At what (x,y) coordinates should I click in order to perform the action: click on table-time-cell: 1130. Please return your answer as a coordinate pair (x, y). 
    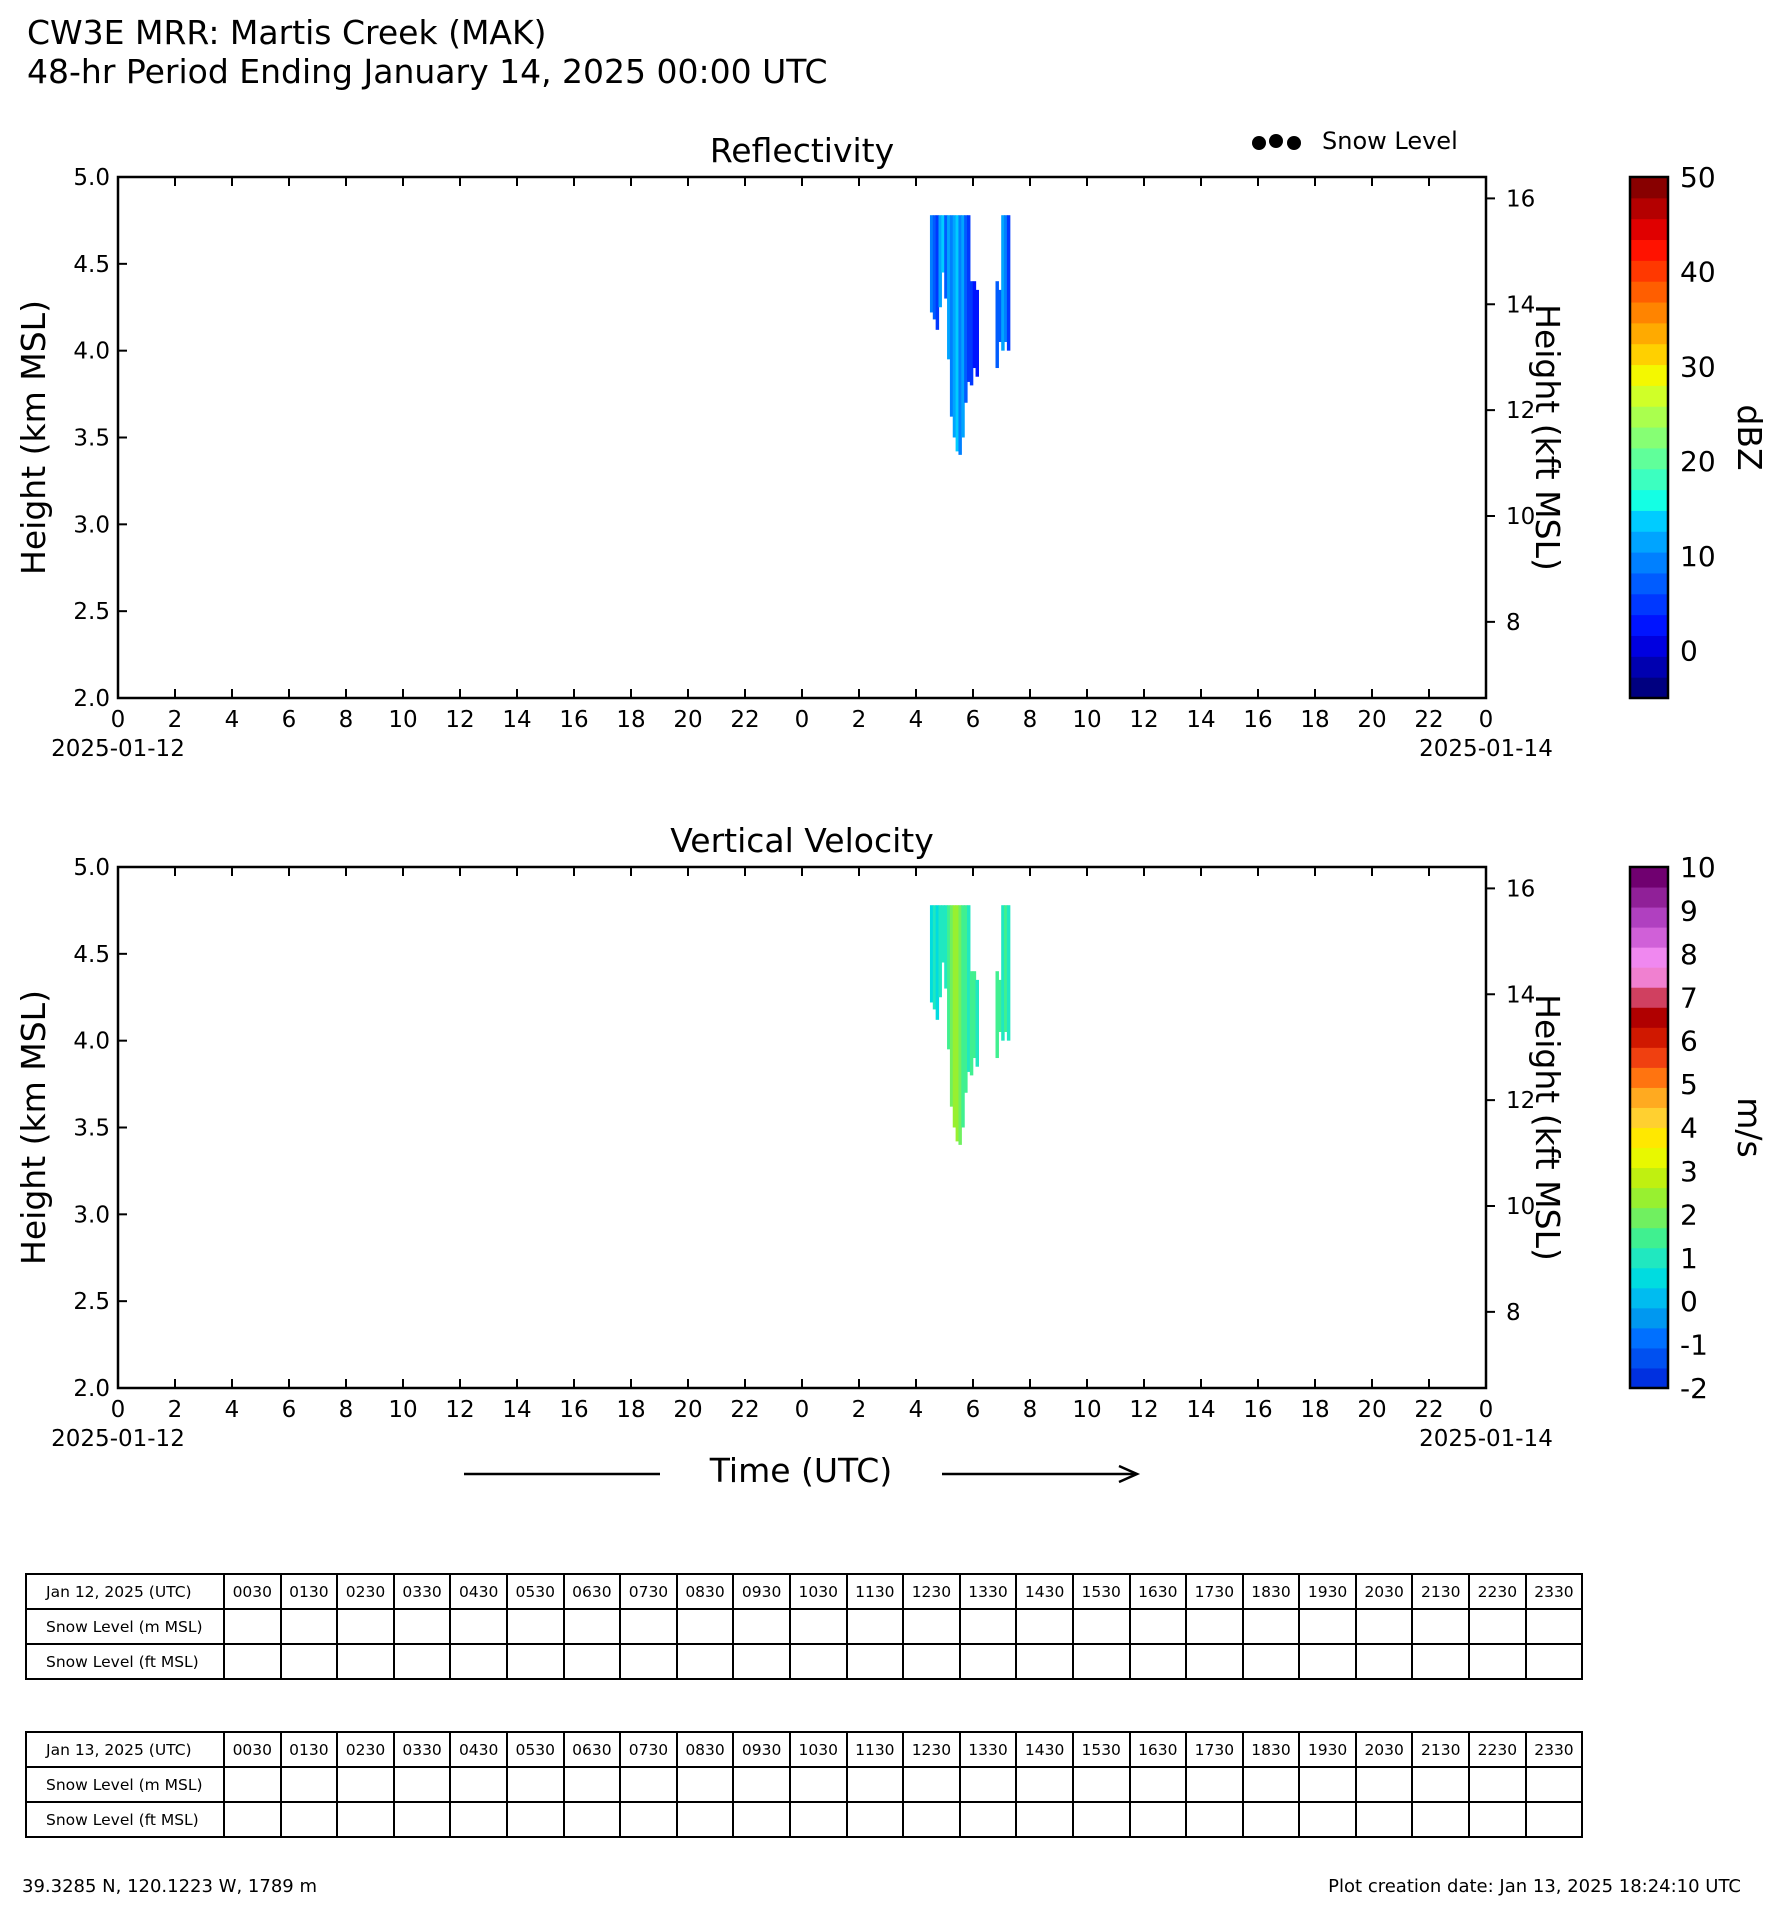
    Looking at the image, I should click on (875, 1749).